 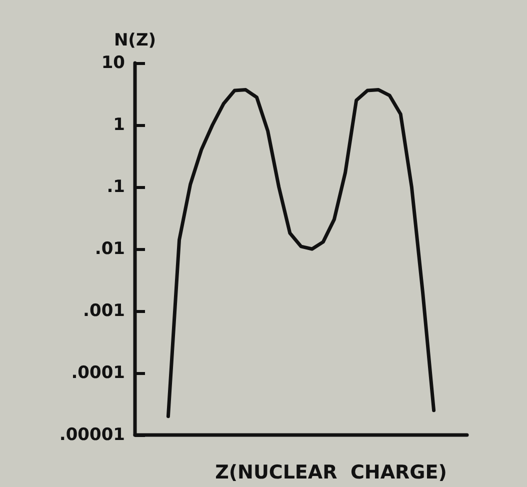 What do you see at coordinates (135, 40) in the screenshot?
I see `y-axis-title: N(Z)` at bounding box center [135, 40].